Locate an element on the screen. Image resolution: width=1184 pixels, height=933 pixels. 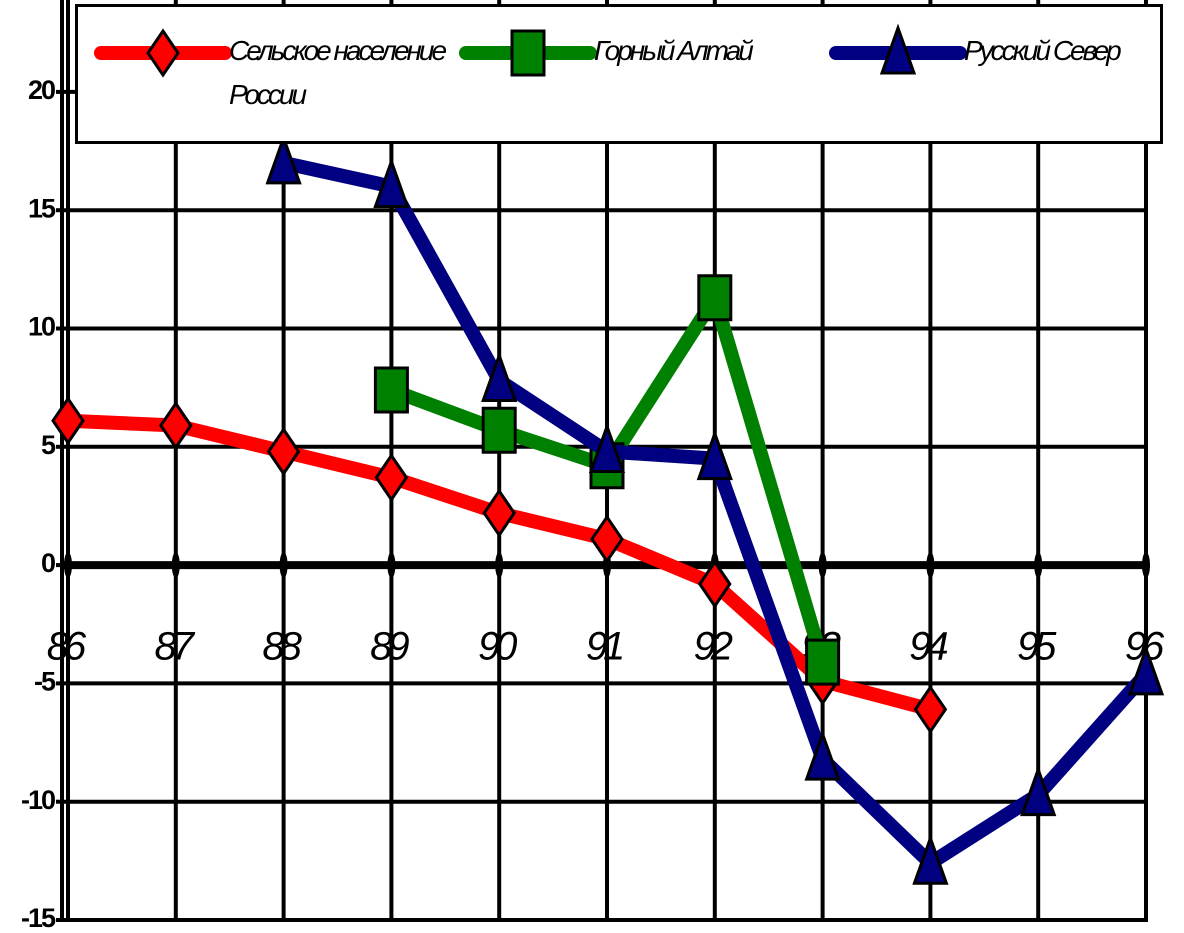
x-tick-label: 86 is located at coordinates (67, 647).